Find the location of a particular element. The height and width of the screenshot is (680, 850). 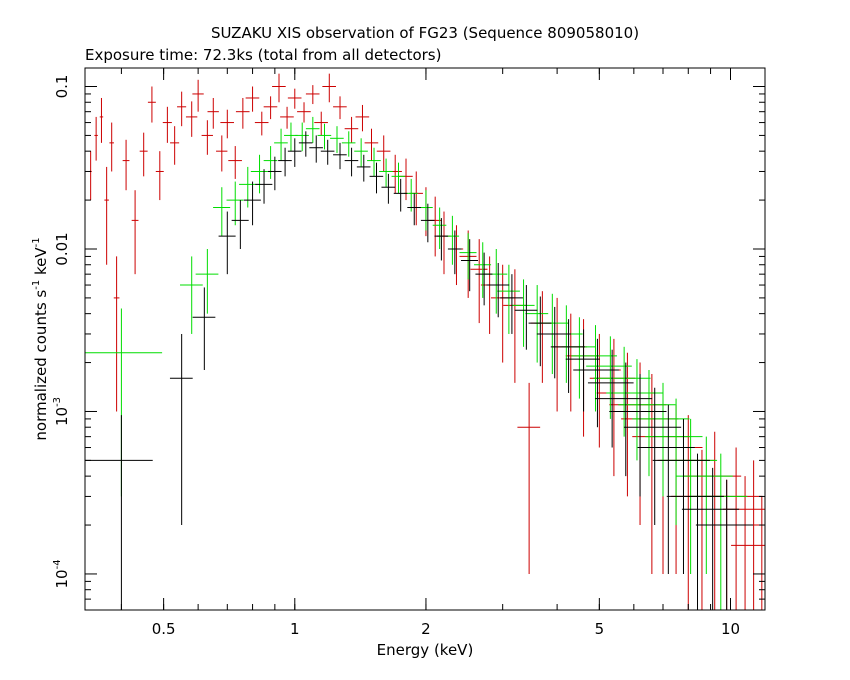

x-tick-label: 10 is located at coordinates (730, 629).